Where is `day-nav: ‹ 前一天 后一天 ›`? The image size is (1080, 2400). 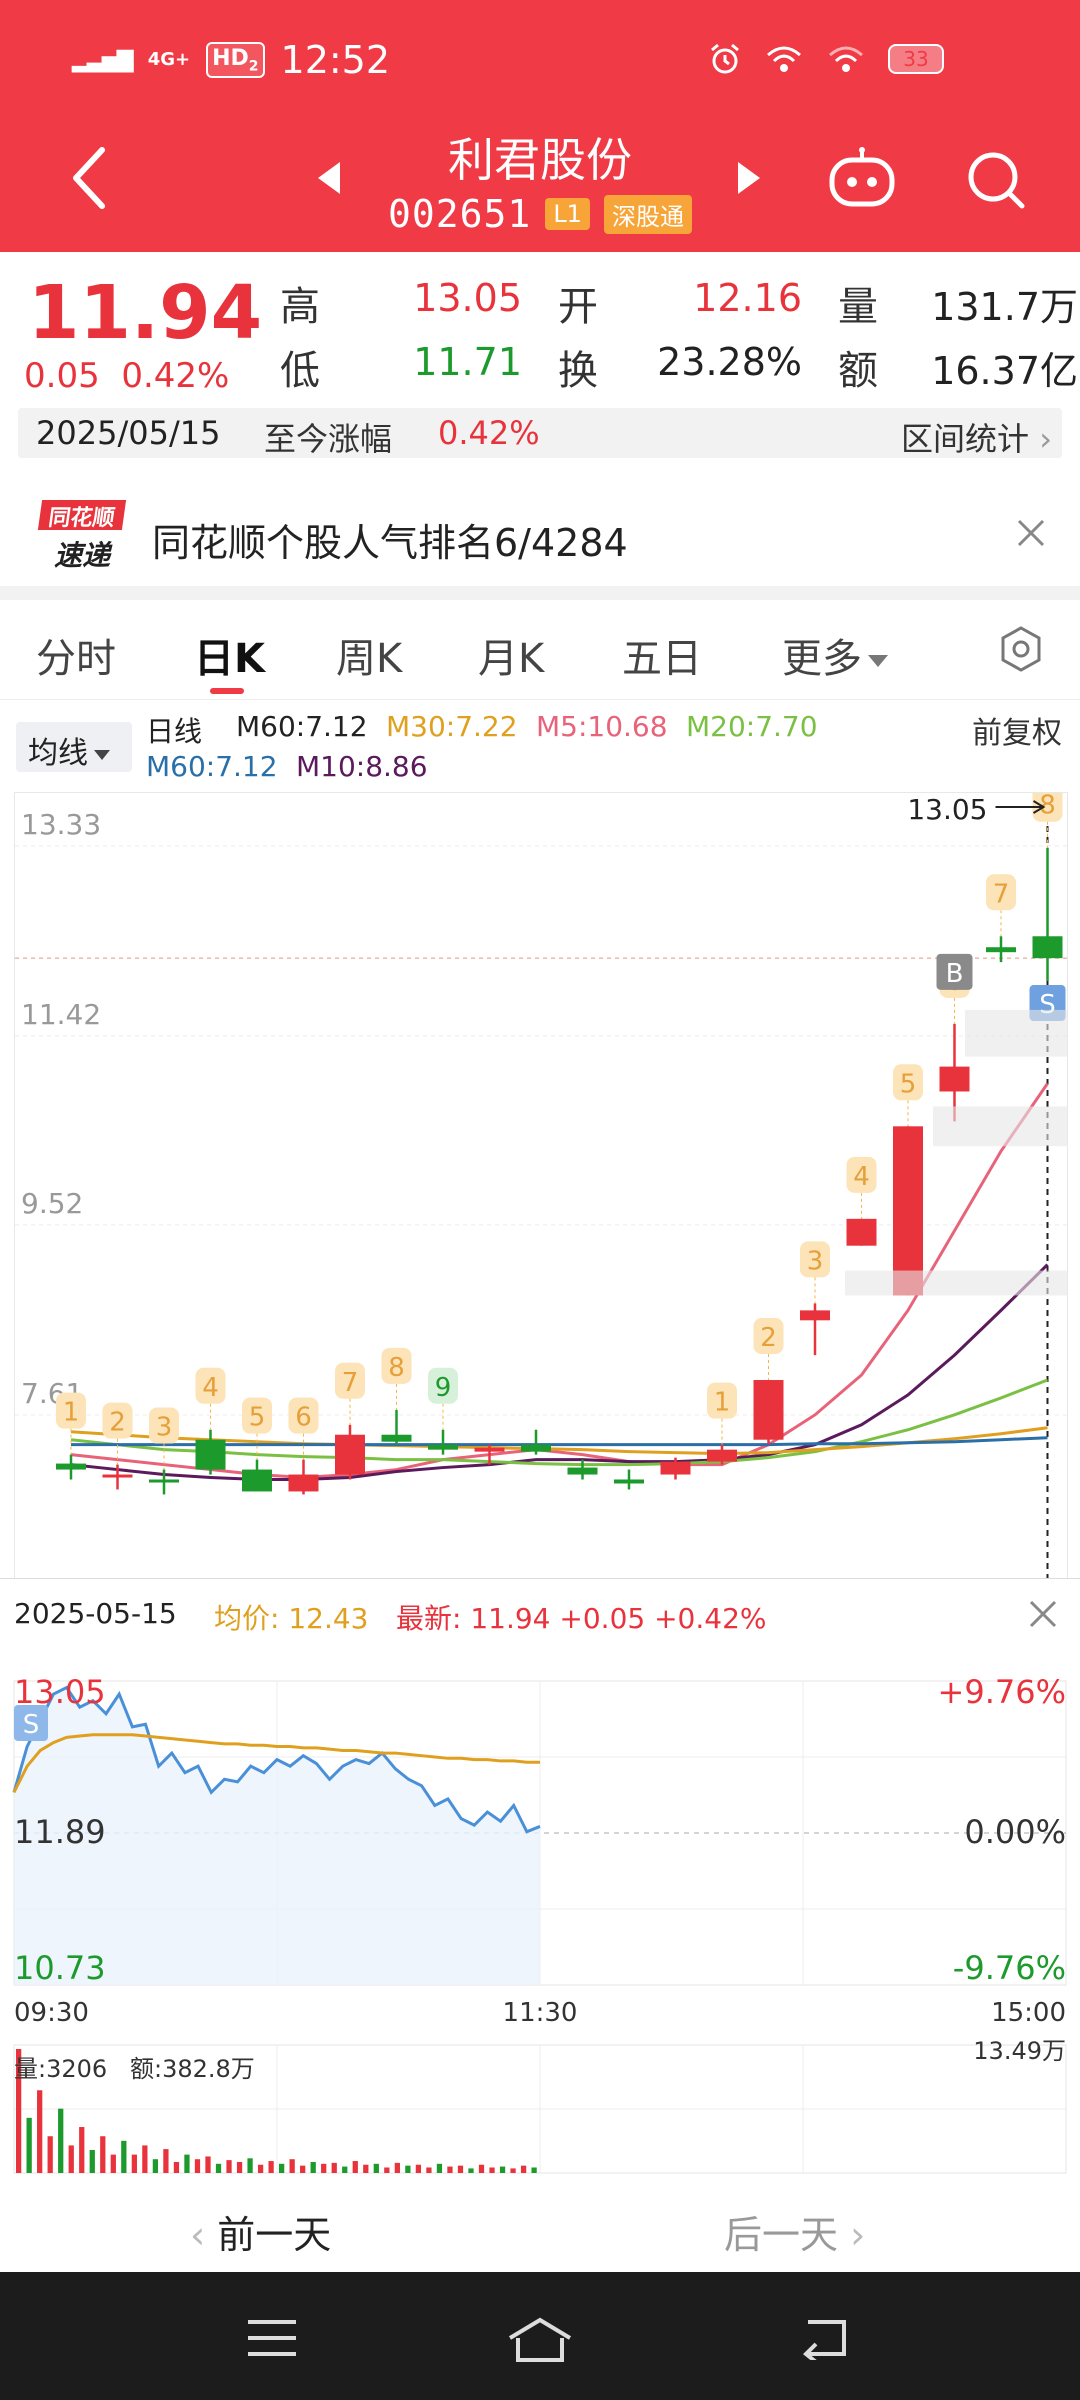 day-nav: ‹ 前一天 后一天 › is located at coordinates (540, 2228).